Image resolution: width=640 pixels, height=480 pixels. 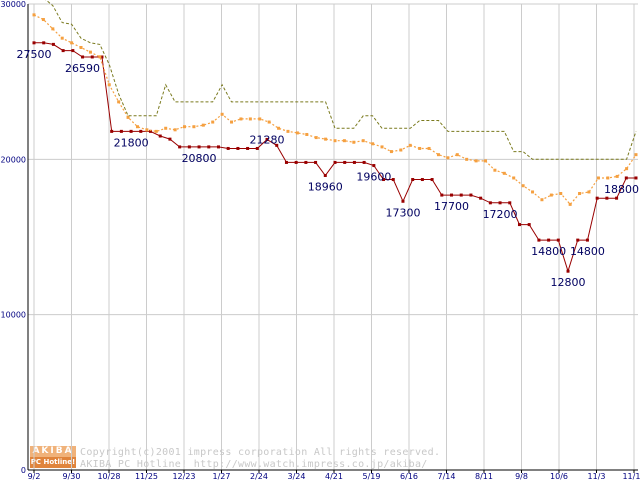 I want to click on y-tick-label: 20000, so click(x=13, y=159).